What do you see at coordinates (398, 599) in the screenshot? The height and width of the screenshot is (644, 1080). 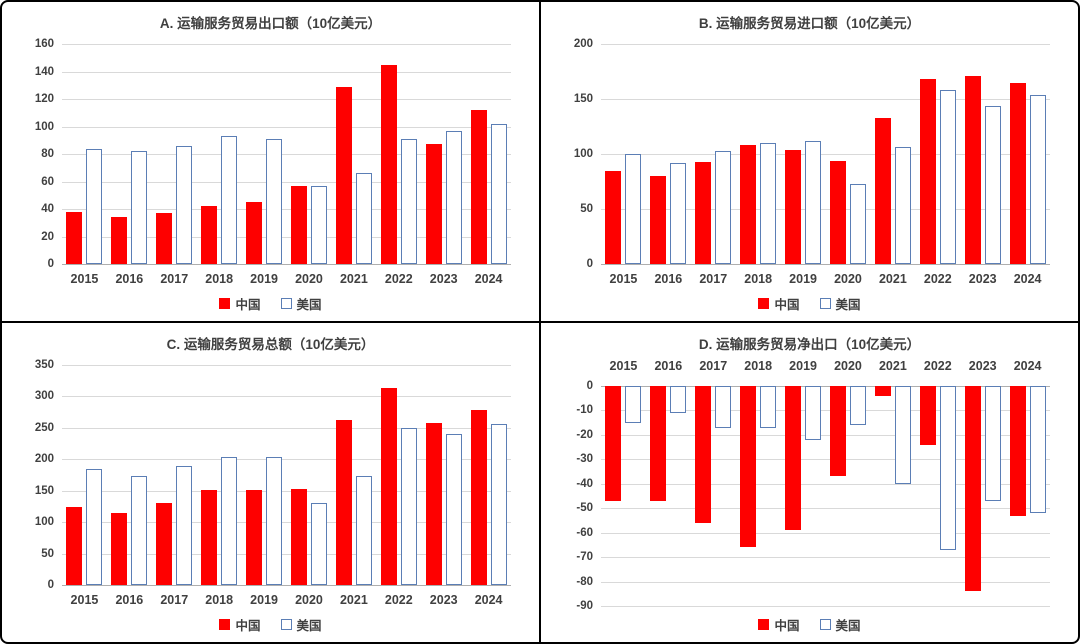 I see `x-tick-label: 2022` at bounding box center [398, 599].